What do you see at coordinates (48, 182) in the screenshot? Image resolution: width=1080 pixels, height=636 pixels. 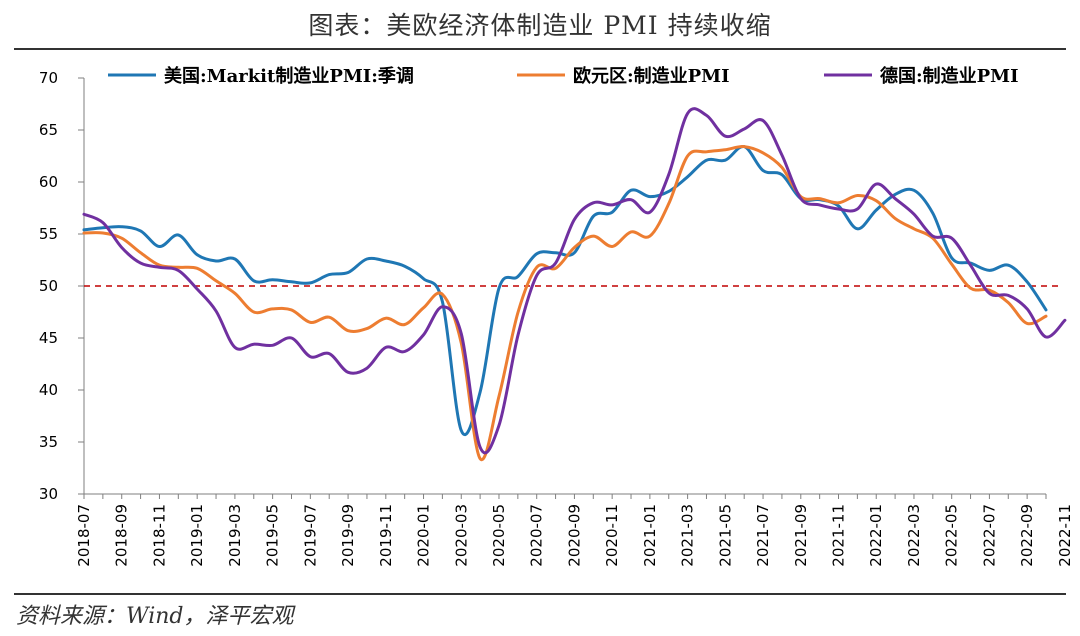 I see `y-tick-label: 60` at bounding box center [48, 182].